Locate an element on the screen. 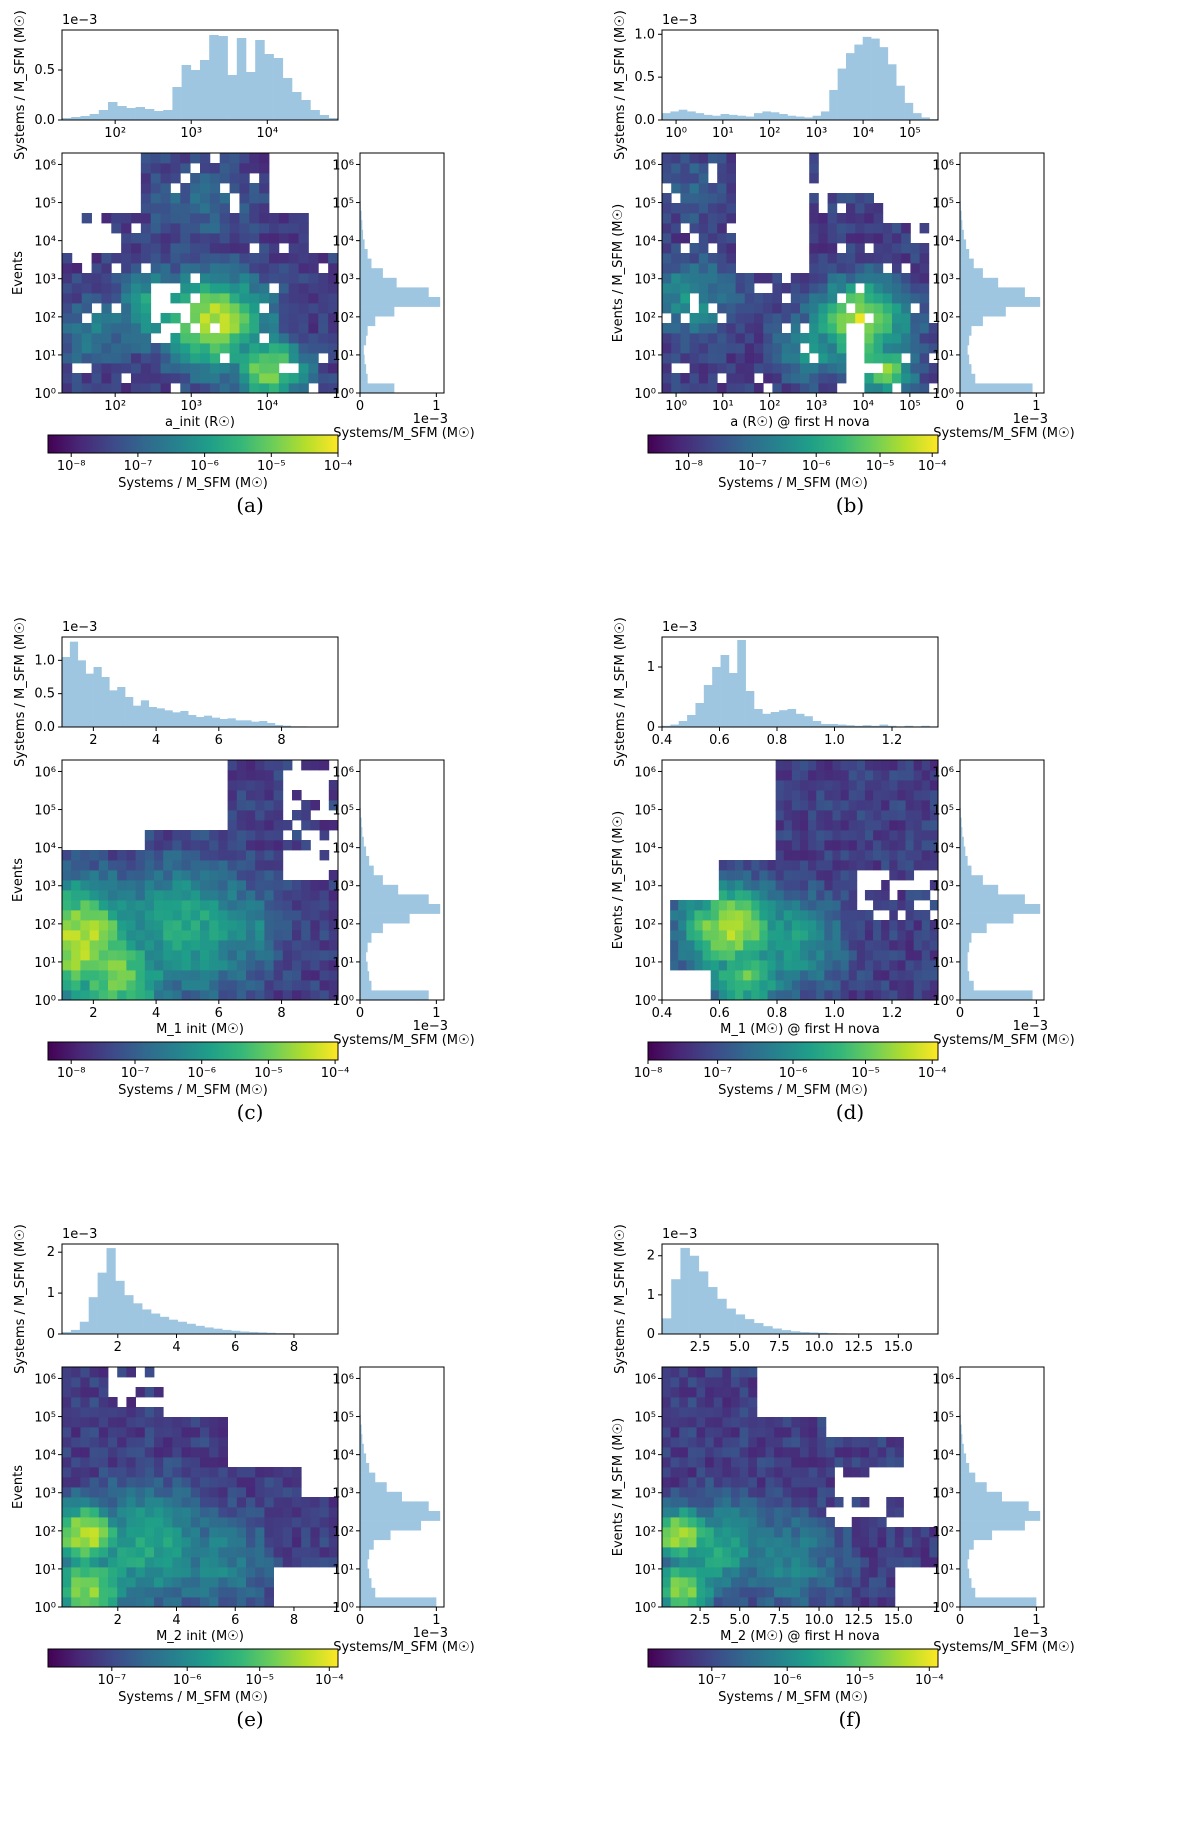 This screenshot has width=1200, height=1822. heatmap-frame is located at coordinates (200, 273).